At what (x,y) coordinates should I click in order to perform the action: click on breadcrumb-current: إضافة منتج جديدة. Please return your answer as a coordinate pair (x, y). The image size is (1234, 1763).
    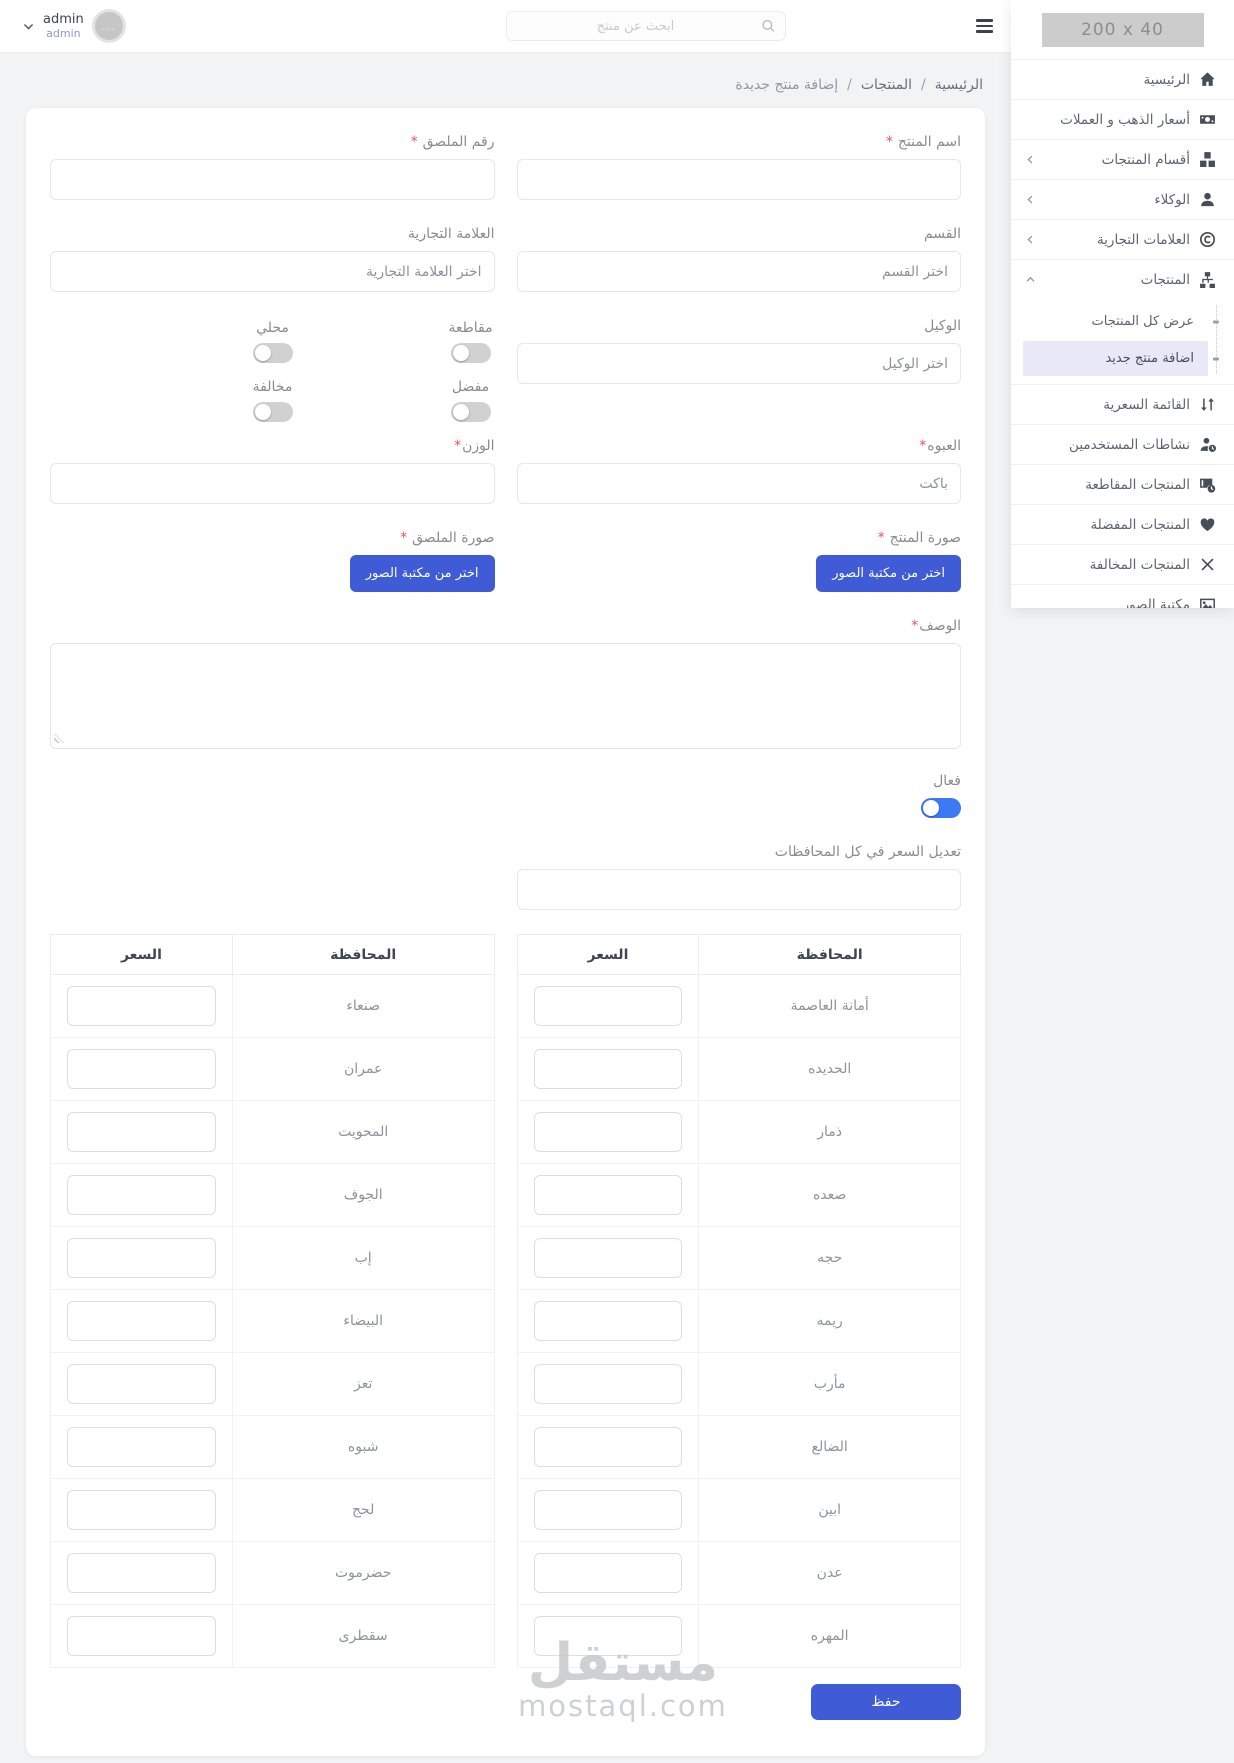
    Looking at the image, I should click on (787, 85).